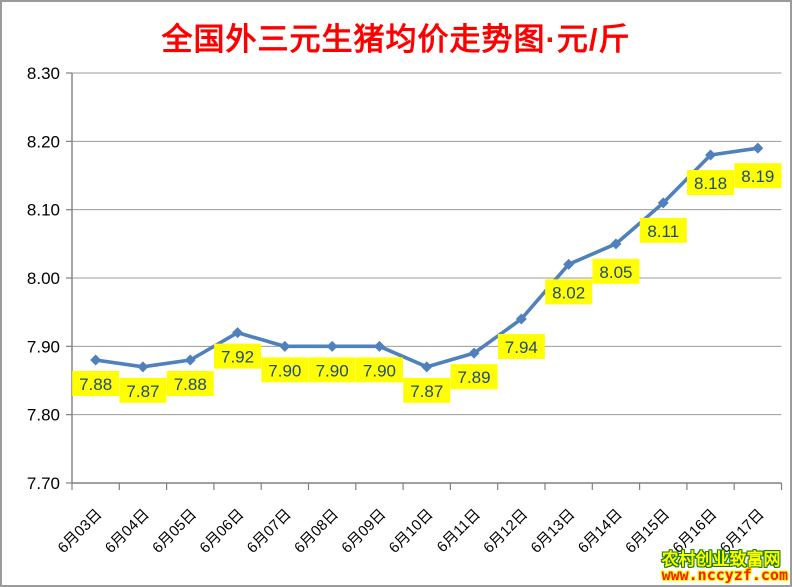  Describe the element at coordinates (269, 531) in the screenshot. I see `x-axis-label: 6月07日` at that location.